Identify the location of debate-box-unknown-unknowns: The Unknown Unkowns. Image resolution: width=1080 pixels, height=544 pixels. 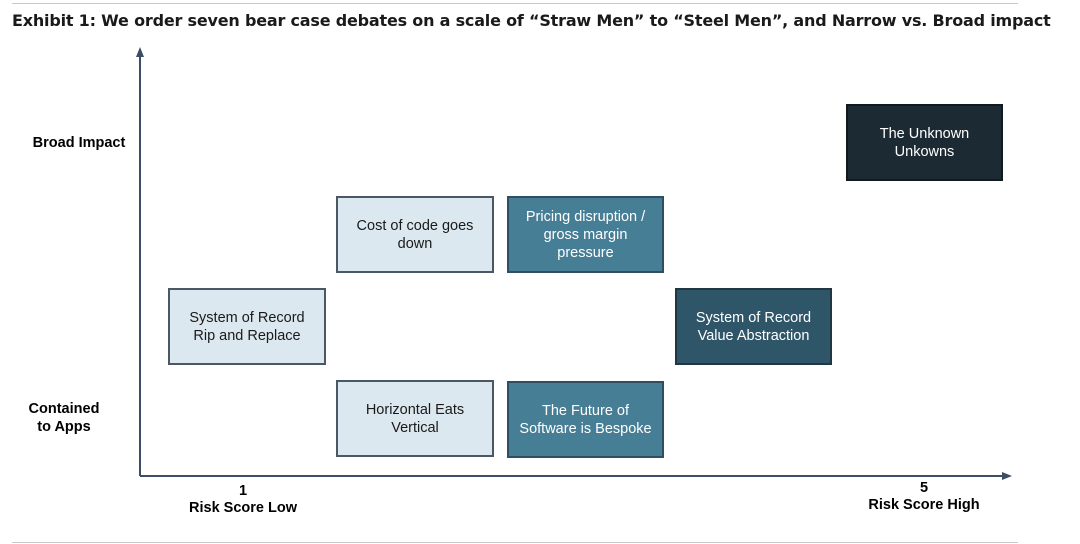
(924, 142).